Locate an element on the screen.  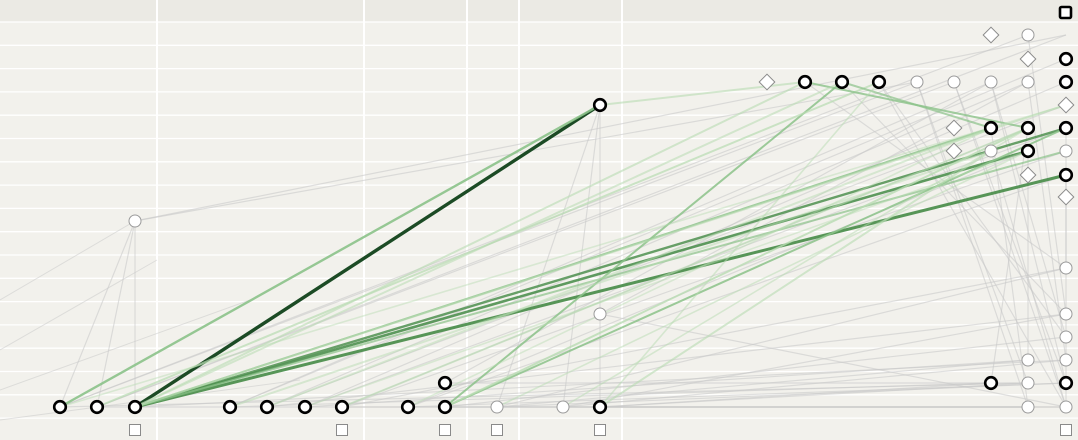
node-square-bold is located at coordinates (1065, 12).